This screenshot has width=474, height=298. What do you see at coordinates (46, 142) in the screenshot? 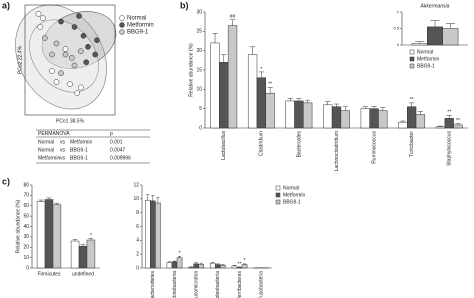
I see `table-cell: Normal` at bounding box center [46, 142].